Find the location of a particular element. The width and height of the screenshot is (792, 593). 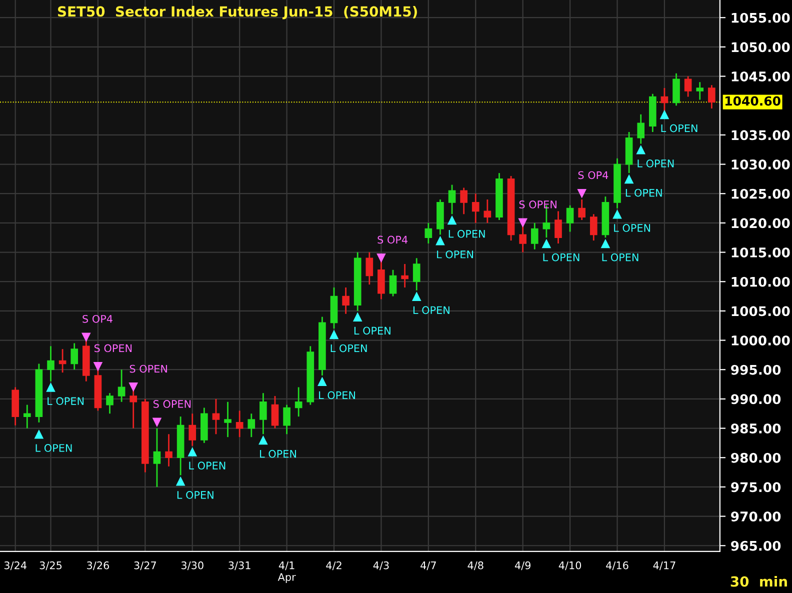

x-tick-label: 4/1 Apr is located at coordinates (287, 572).